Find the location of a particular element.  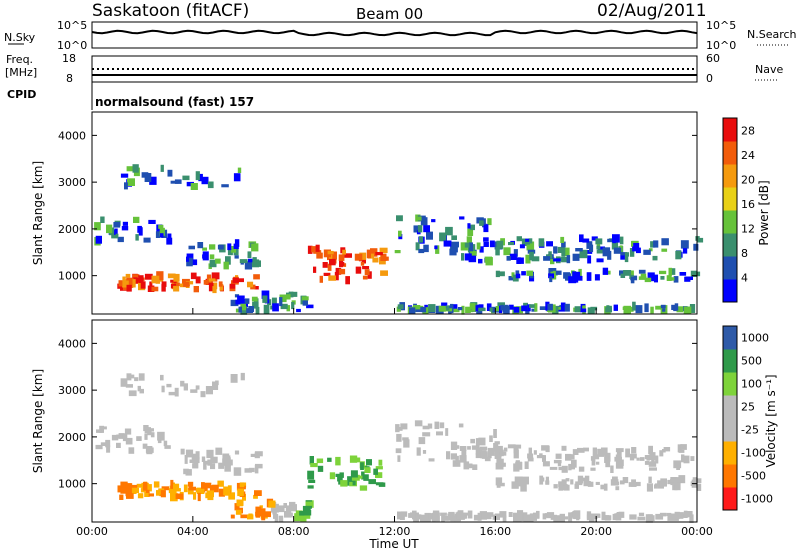

noise-panel: N.Sky 10^5 10^0 10^5 10^0 N.Search is located at coordinates (400, 35).